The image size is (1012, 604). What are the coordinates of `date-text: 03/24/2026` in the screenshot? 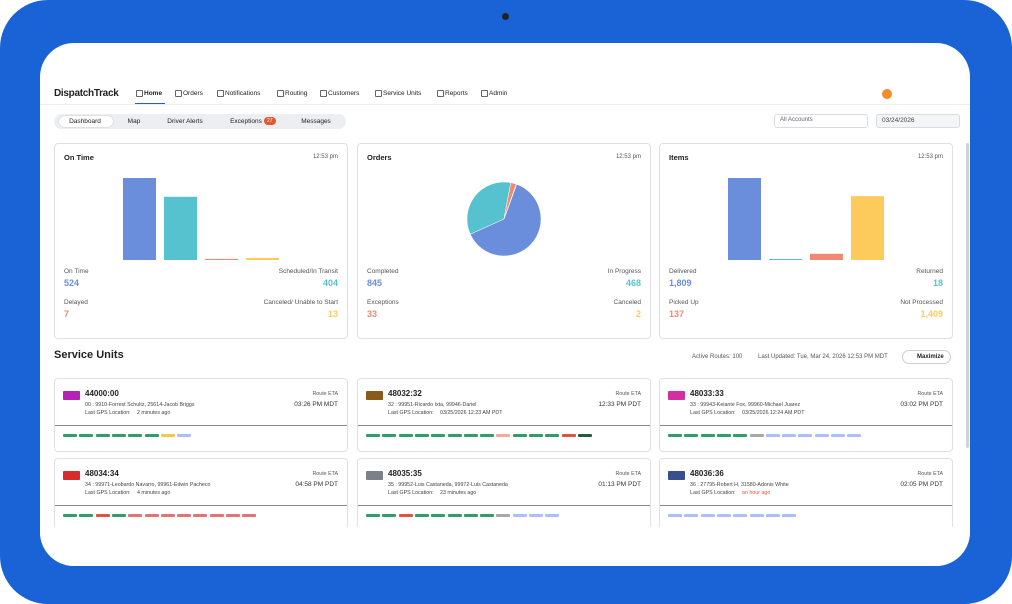 It's located at (898, 120).